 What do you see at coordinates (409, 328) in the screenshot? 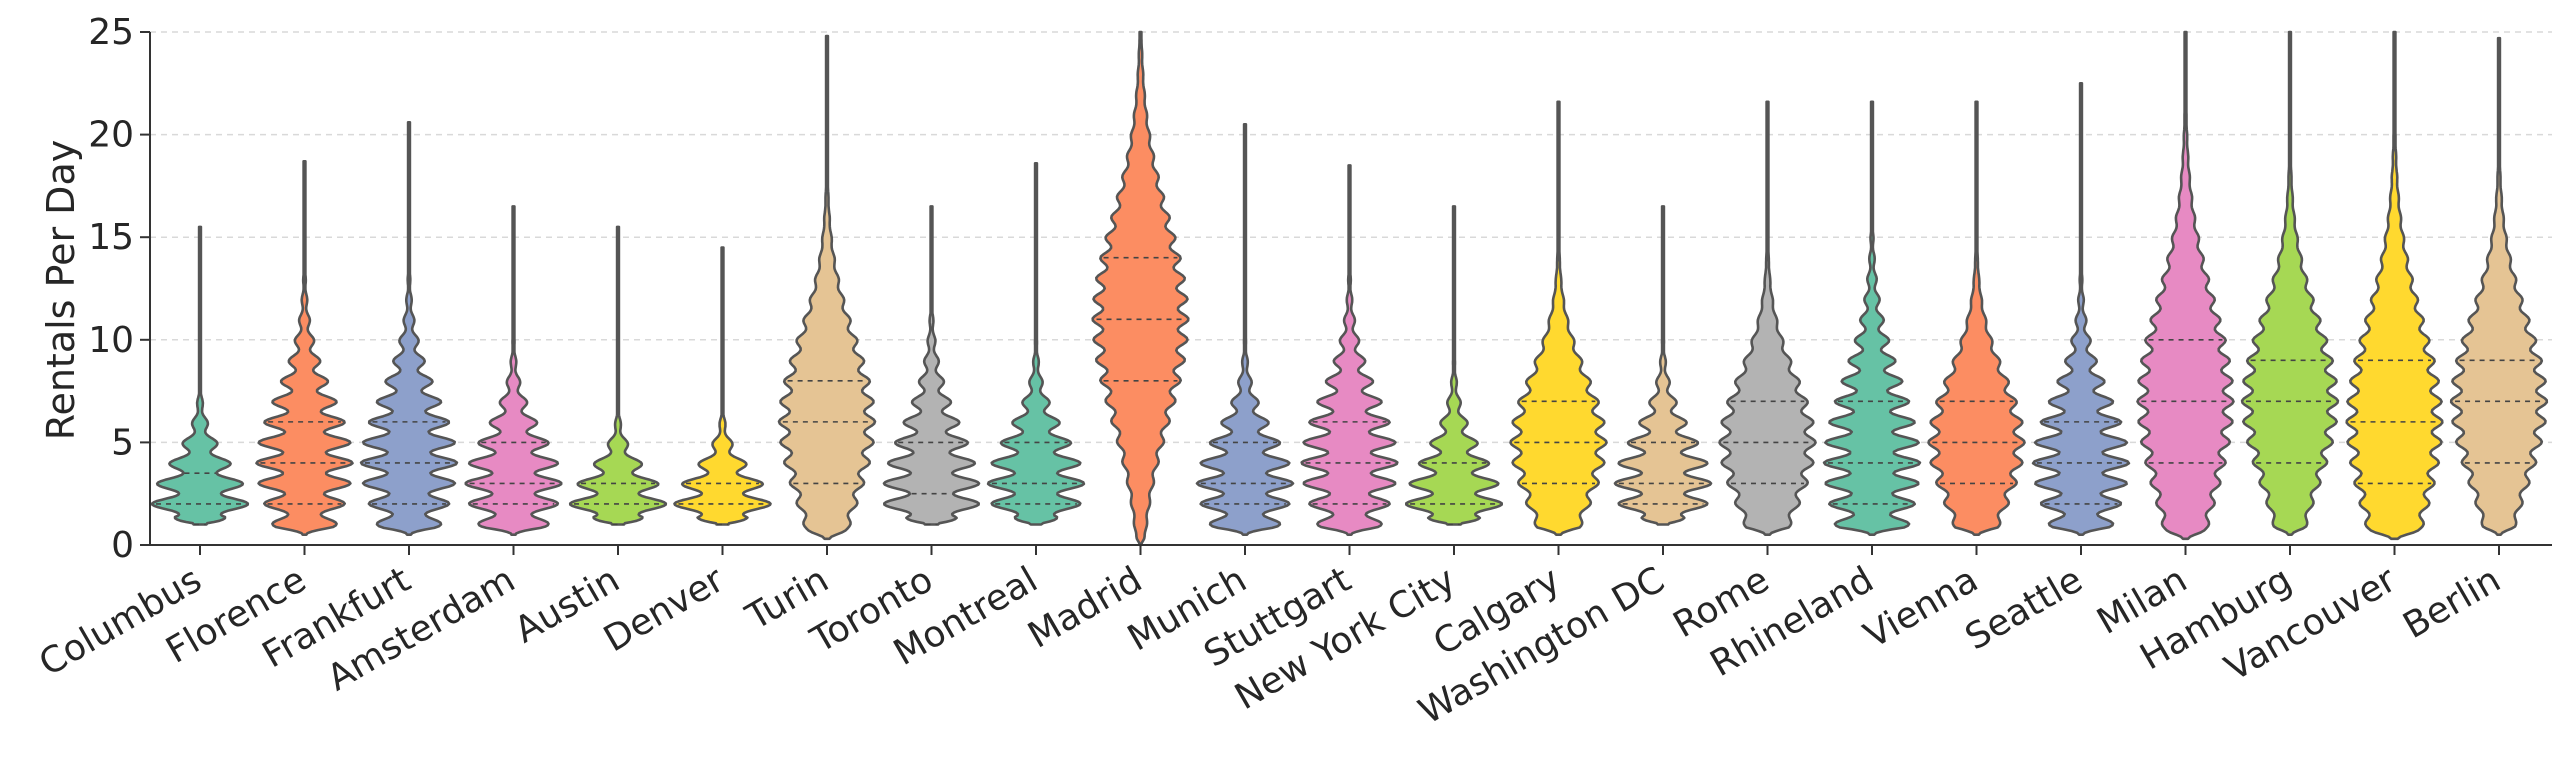
I see `violin-frankfurt` at bounding box center [409, 328].